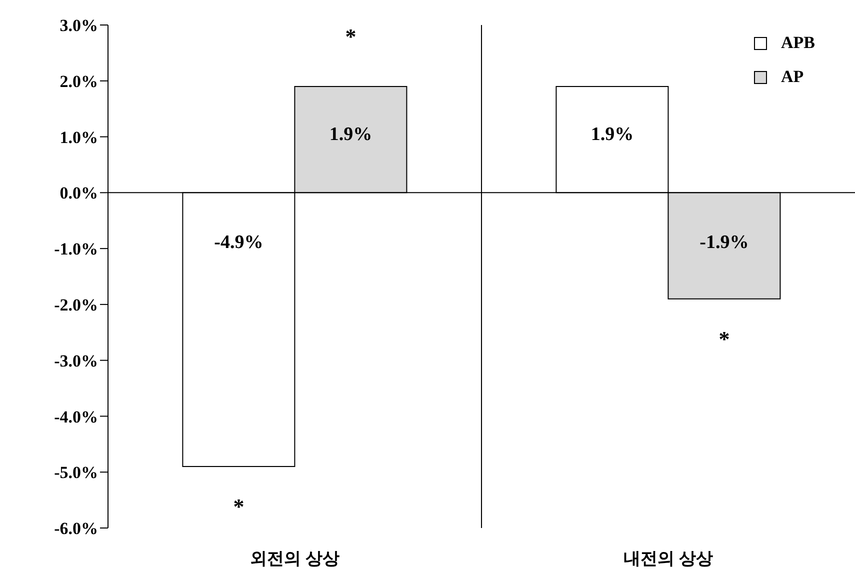  I want to click on legend-label: APB, so click(798, 43).